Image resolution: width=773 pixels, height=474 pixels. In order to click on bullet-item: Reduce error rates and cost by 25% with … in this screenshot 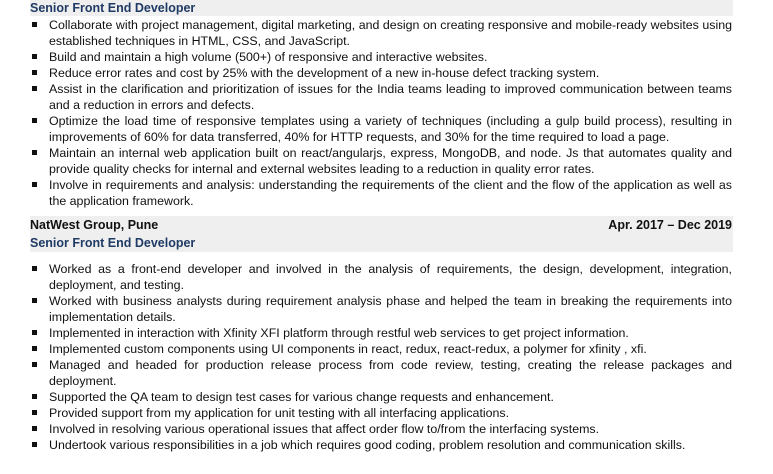, I will do `click(381, 73)`.